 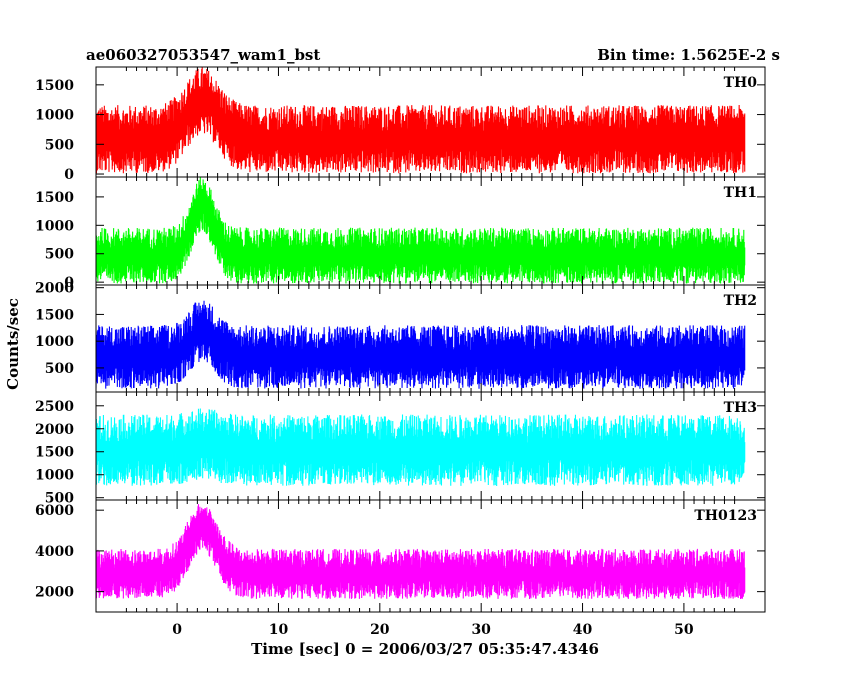 What do you see at coordinates (421, 551) in the screenshot?
I see `series-line-th0123` at bounding box center [421, 551].